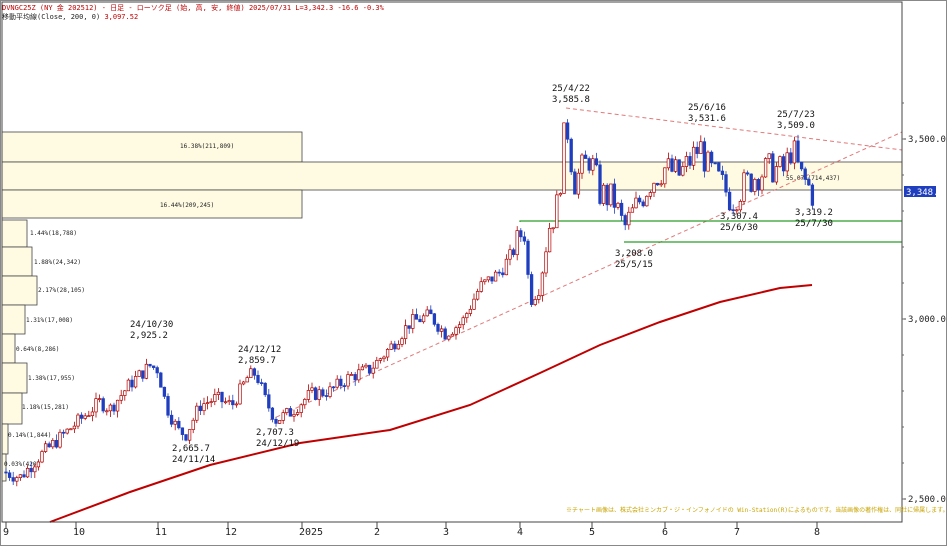 This screenshot has width=947, height=550. What do you see at coordinates (316, 8) in the screenshot?
I see `quote-line: 2025/07/31 L=3,342.3 -16.6 -0.3%` at bounding box center [316, 8].